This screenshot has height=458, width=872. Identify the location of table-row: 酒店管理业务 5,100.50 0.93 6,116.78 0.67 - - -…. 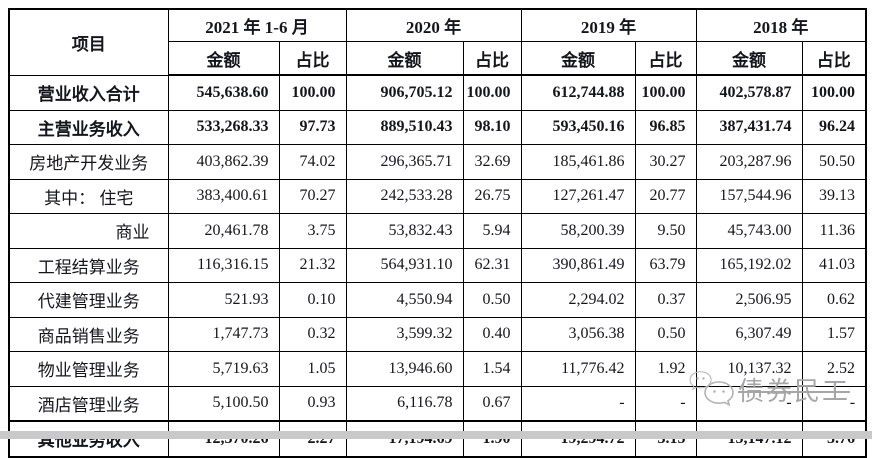
(437, 403).